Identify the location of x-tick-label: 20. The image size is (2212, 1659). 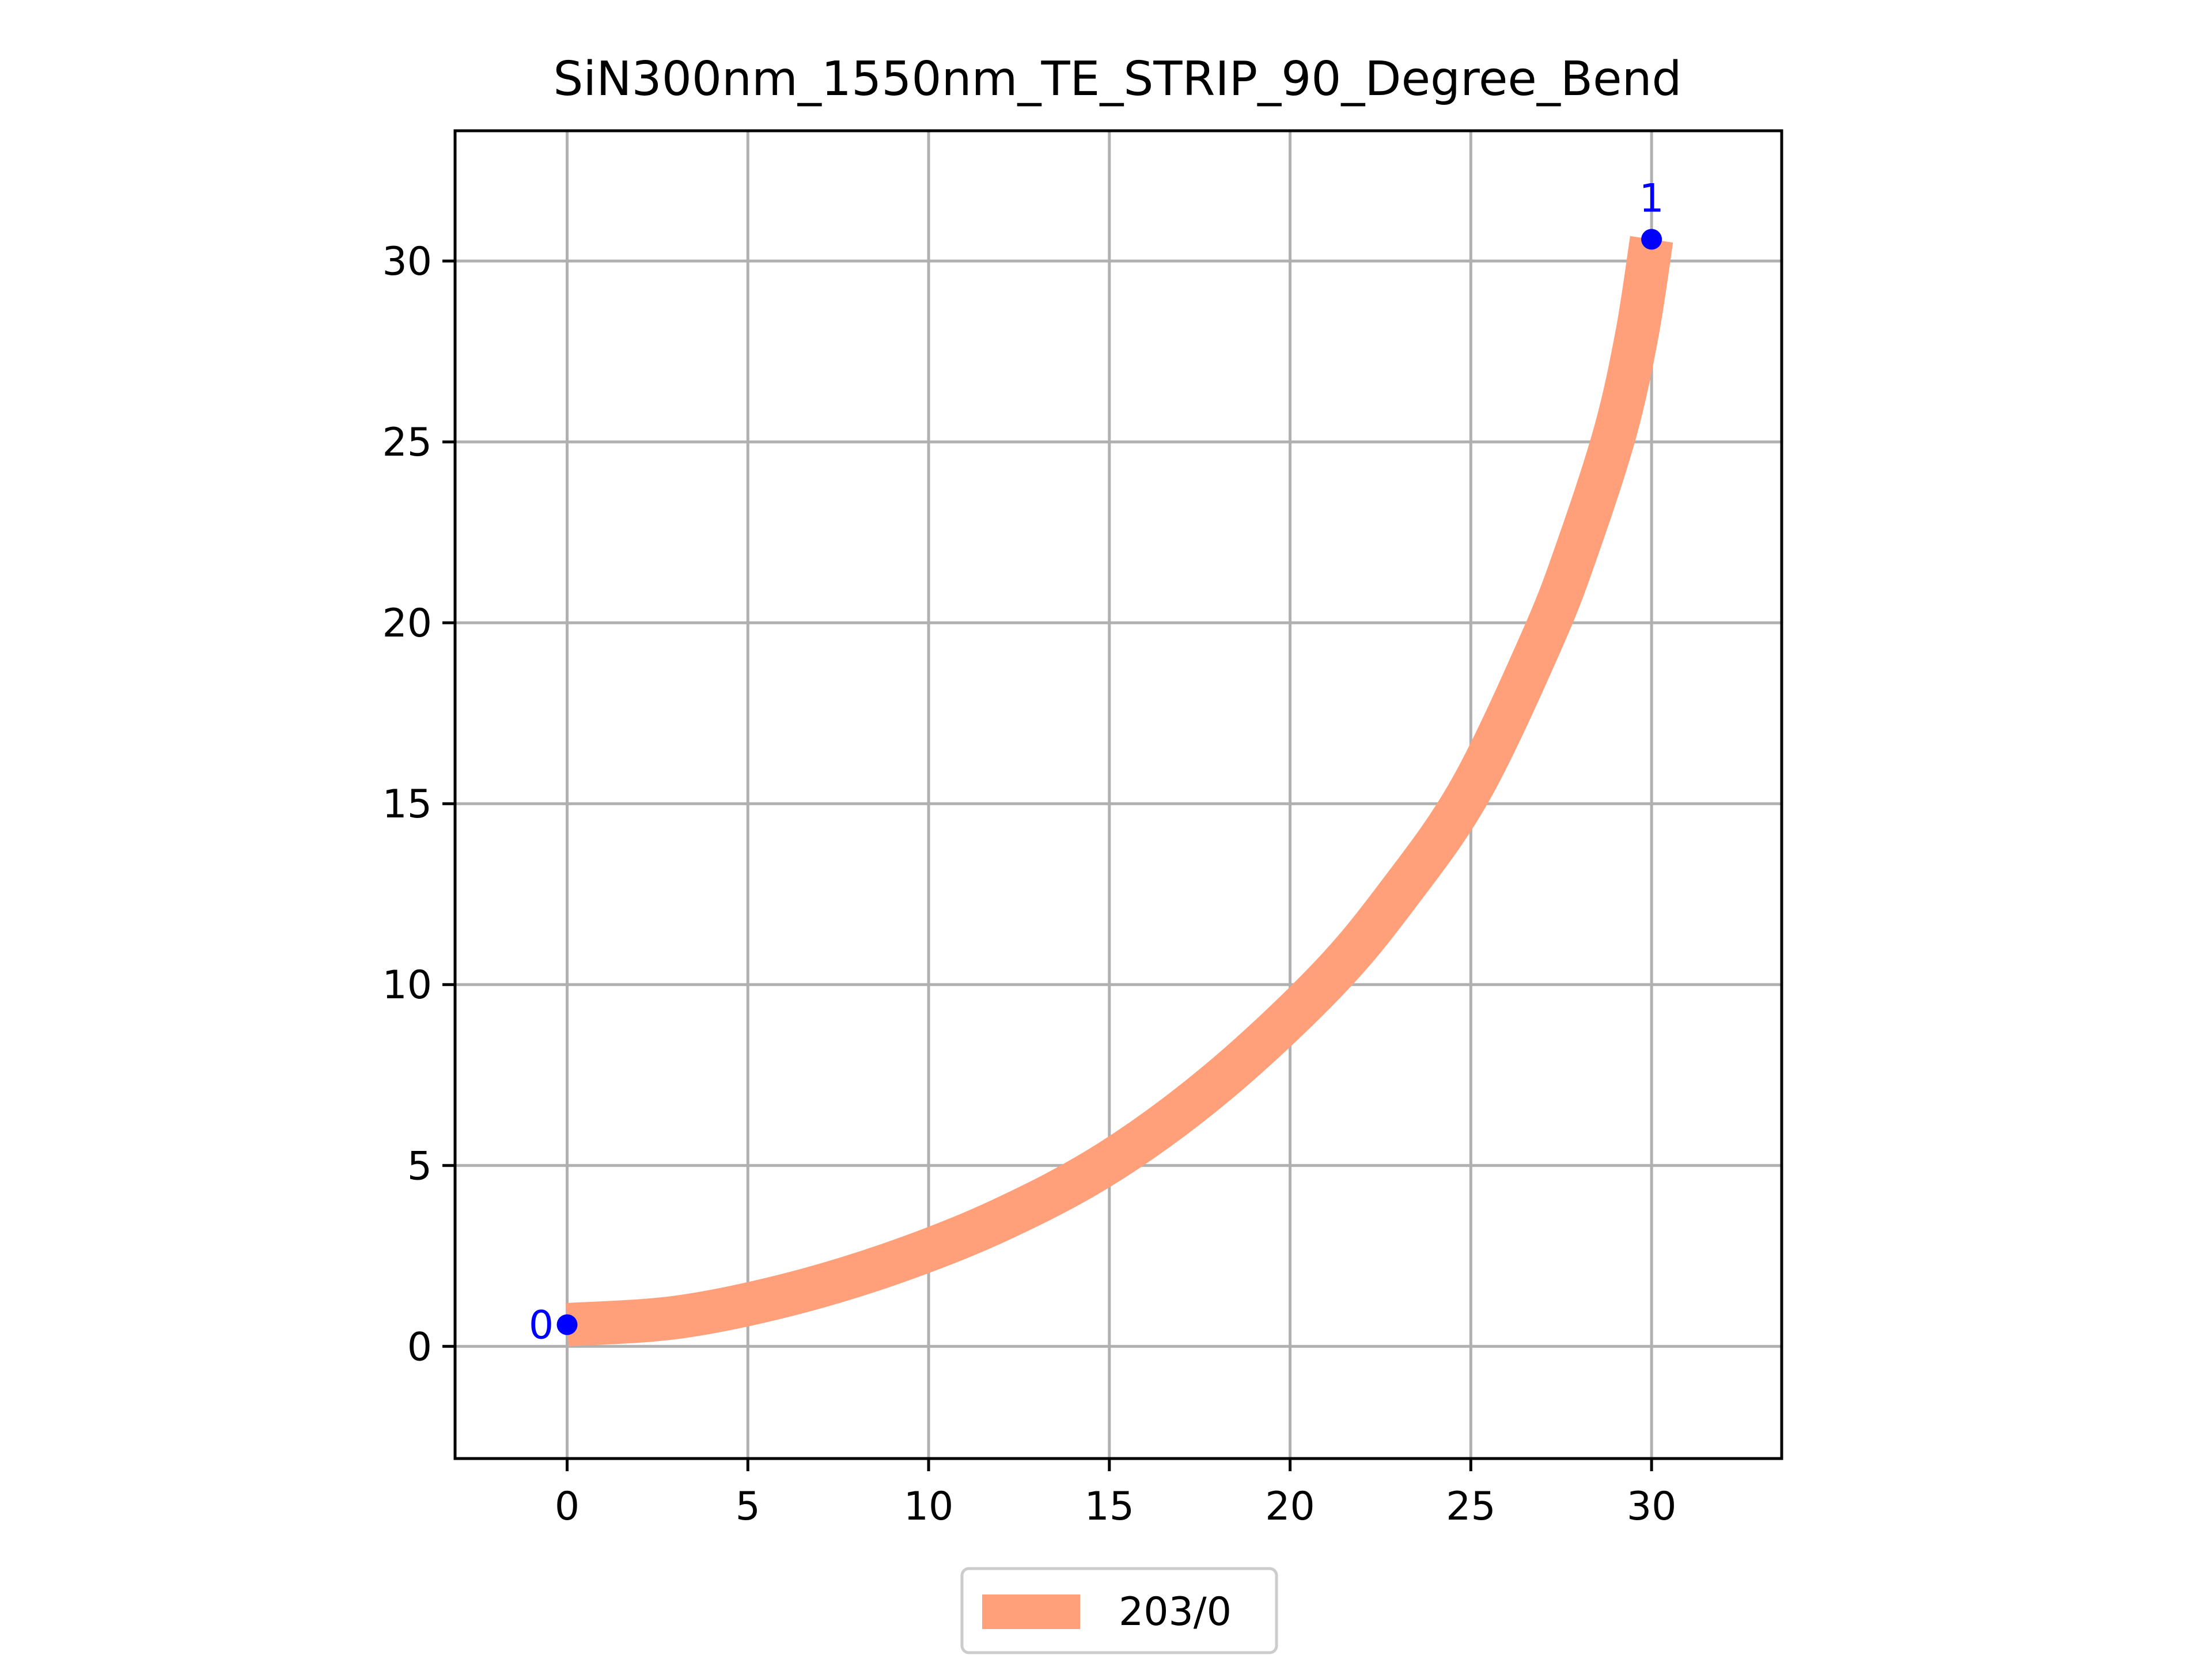
(1290, 1506).